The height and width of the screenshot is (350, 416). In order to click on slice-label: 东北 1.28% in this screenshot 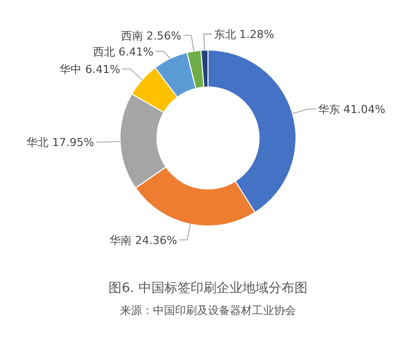, I will do `click(244, 35)`.